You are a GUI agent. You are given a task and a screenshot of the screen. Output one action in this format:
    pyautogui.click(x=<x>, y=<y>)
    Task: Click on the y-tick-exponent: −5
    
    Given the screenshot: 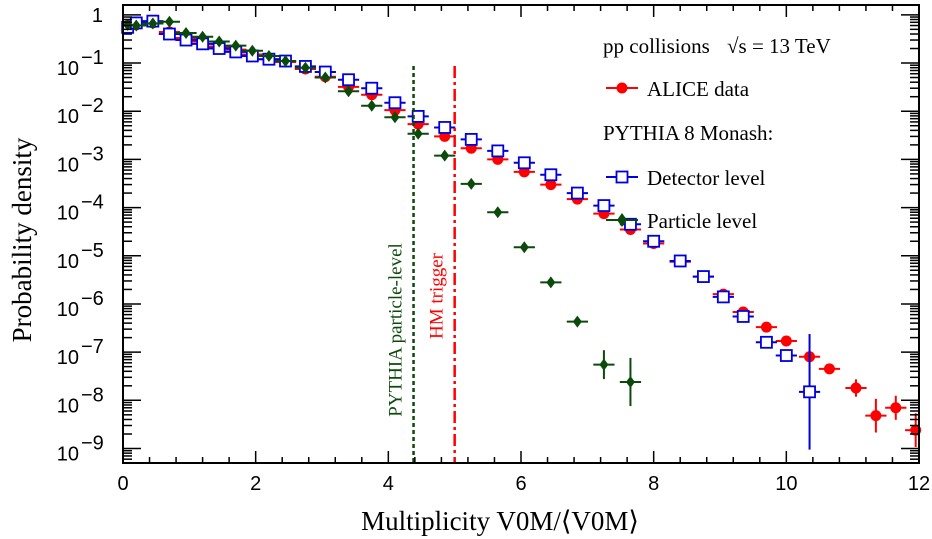 What is the action you would take?
    pyautogui.click(x=92, y=251)
    